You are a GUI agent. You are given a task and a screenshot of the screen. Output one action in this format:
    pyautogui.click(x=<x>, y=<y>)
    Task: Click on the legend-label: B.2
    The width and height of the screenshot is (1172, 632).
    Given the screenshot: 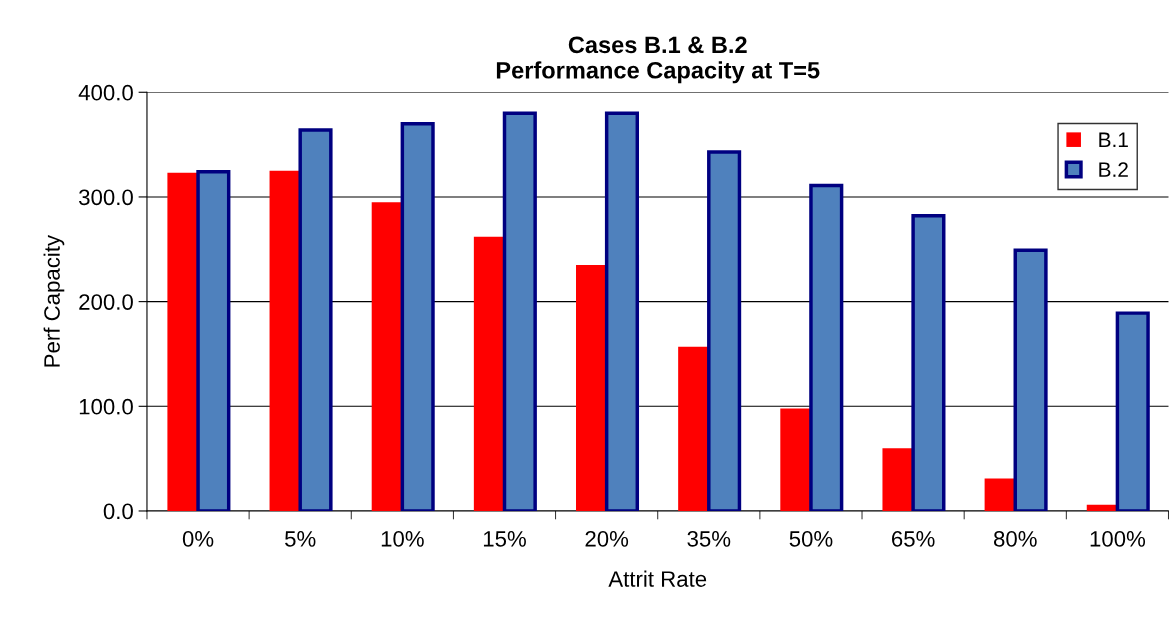 What is the action you would take?
    pyautogui.click(x=1113, y=169)
    